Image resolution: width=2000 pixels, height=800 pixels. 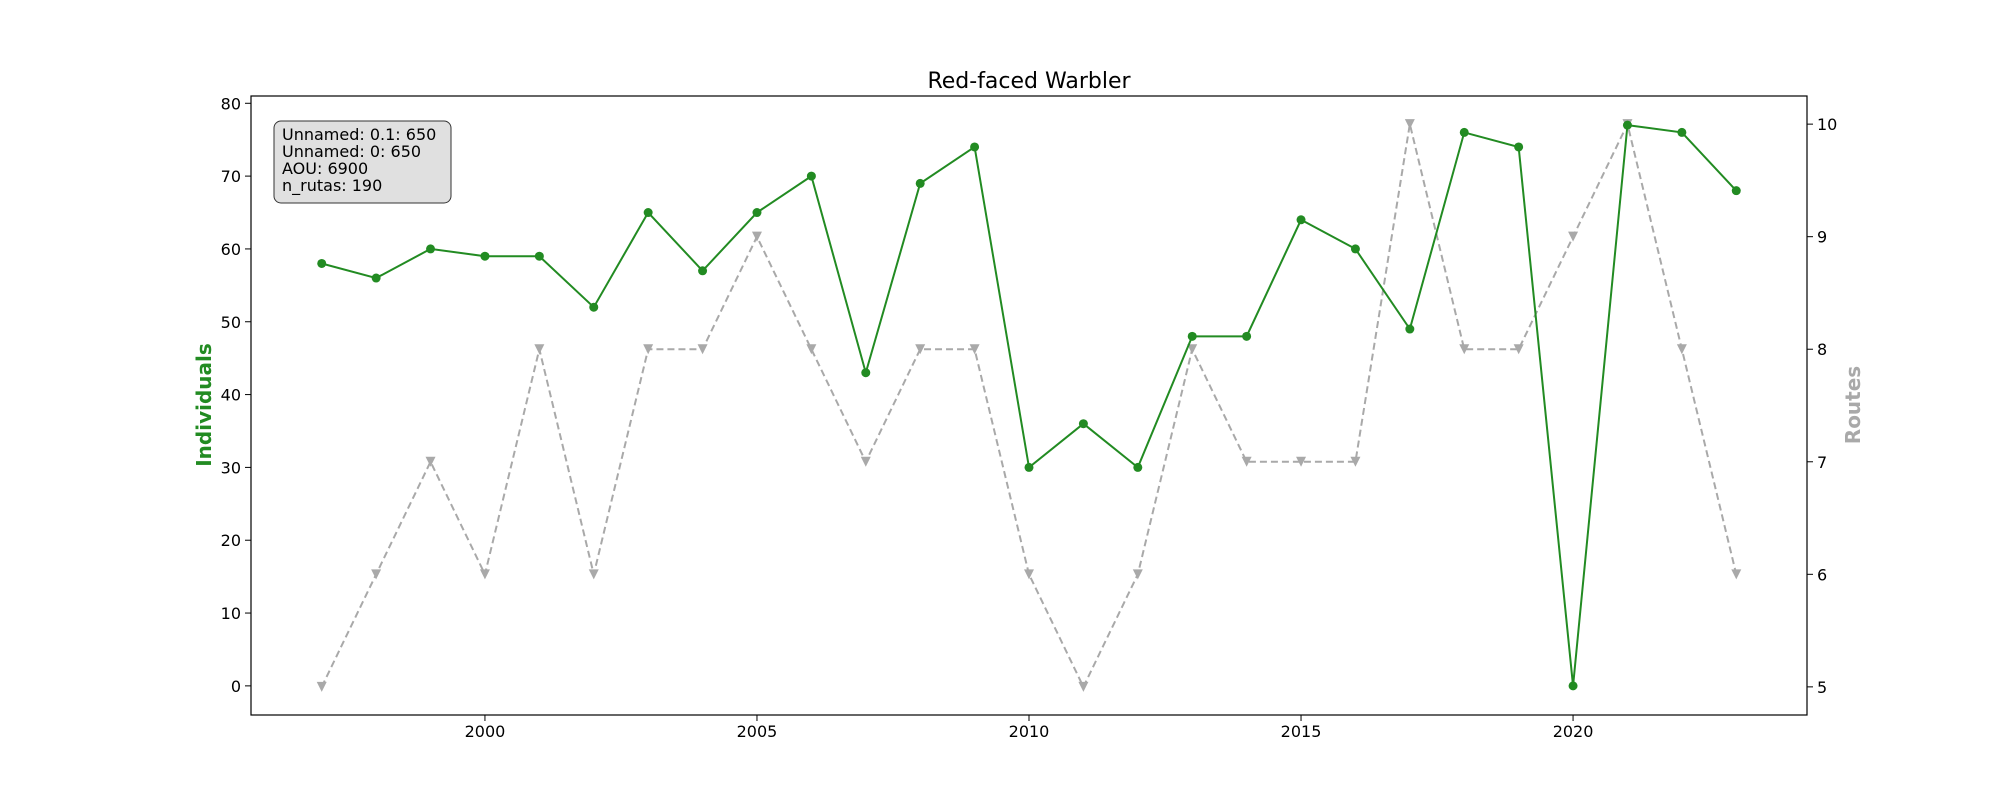 What do you see at coordinates (1822, 406) in the screenshot?
I see `y-axis-right: 5 6 7 8 9 10` at bounding box center [1822, 406].